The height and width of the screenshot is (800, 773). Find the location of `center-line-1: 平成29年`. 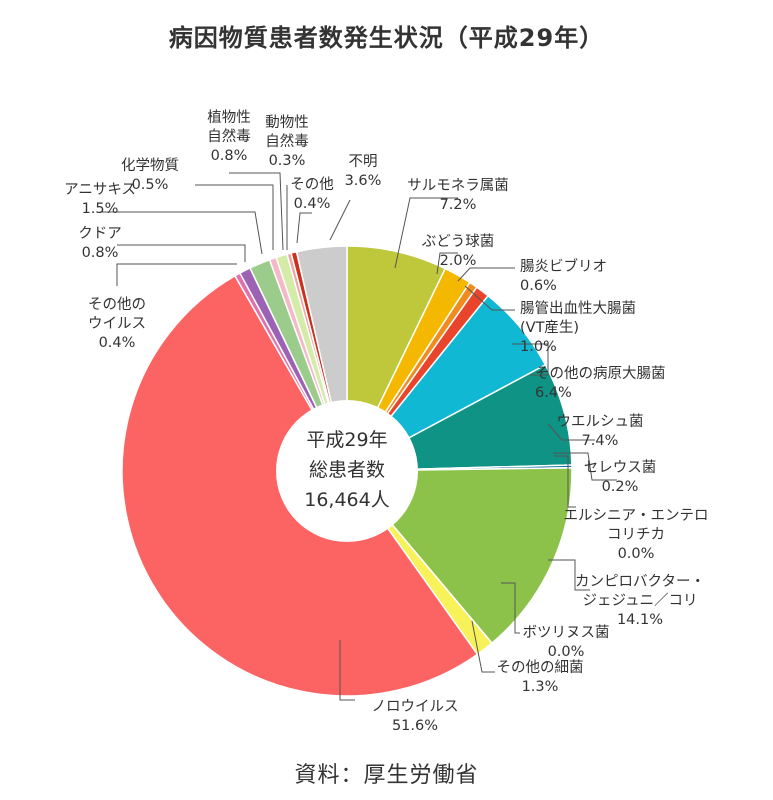

center-line-1: 平成29年 is located at coordinates (346, 440).